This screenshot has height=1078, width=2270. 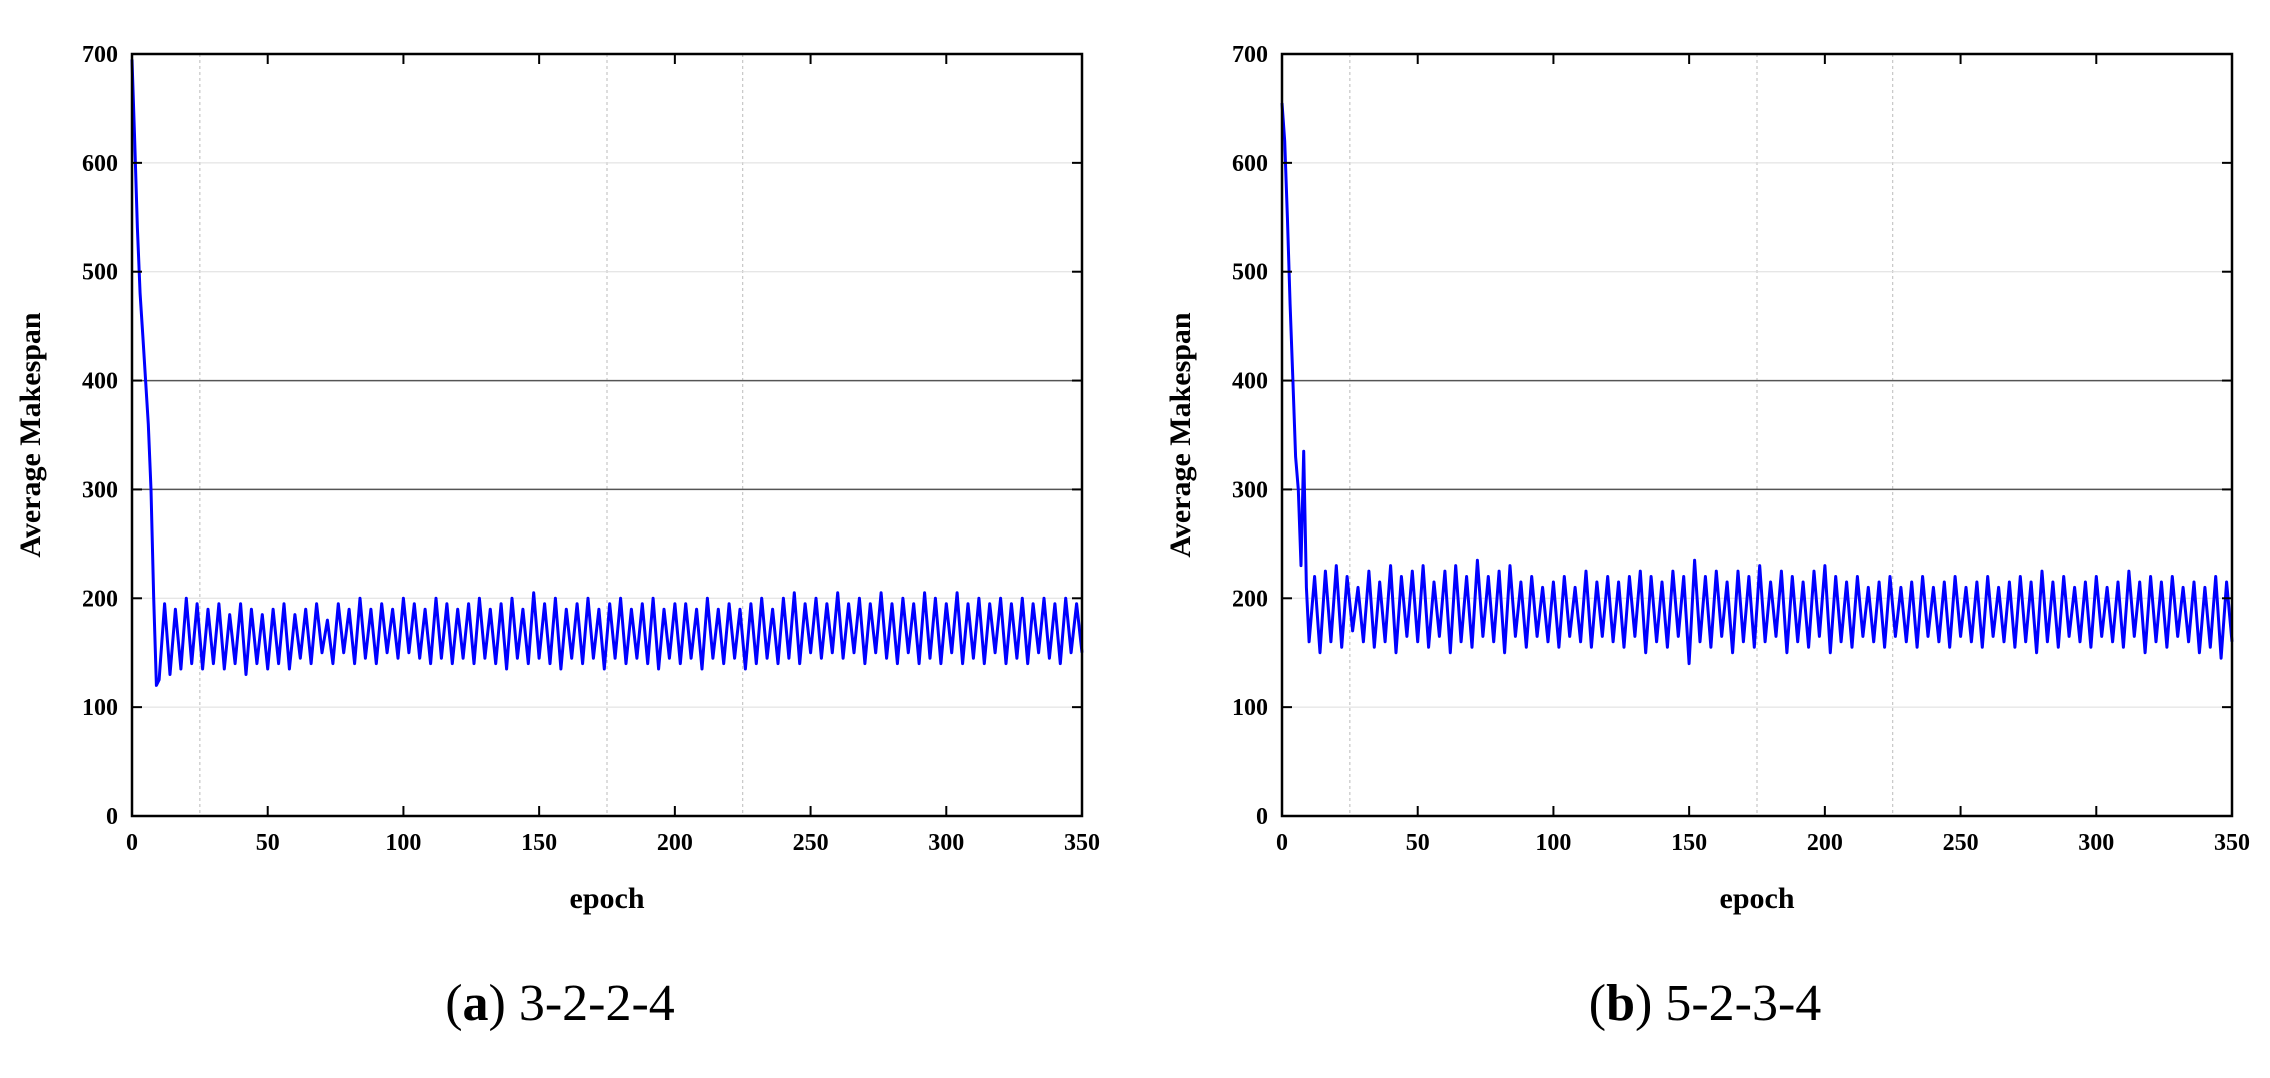 What do you see at coordinates (1757, 898) in the screenshot?
I see `x-axis-title-b: epoch` at bounding box center [1757, 898].